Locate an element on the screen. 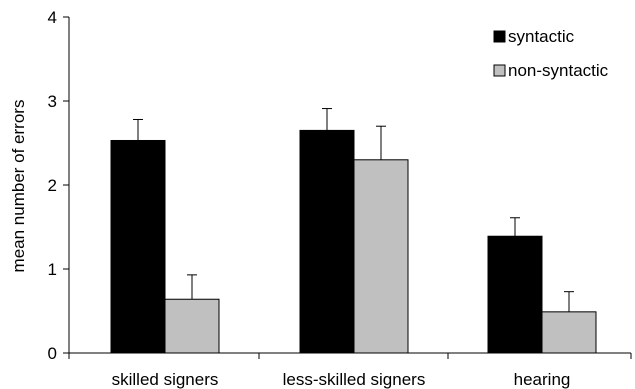 The width and height of the screenshot is (635, 389). y-tick-label: 4 is located at coordinates (52, 17).